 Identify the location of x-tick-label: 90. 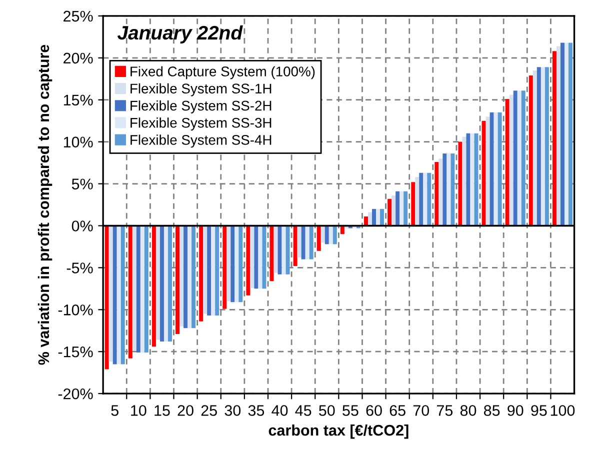
(516, 410).